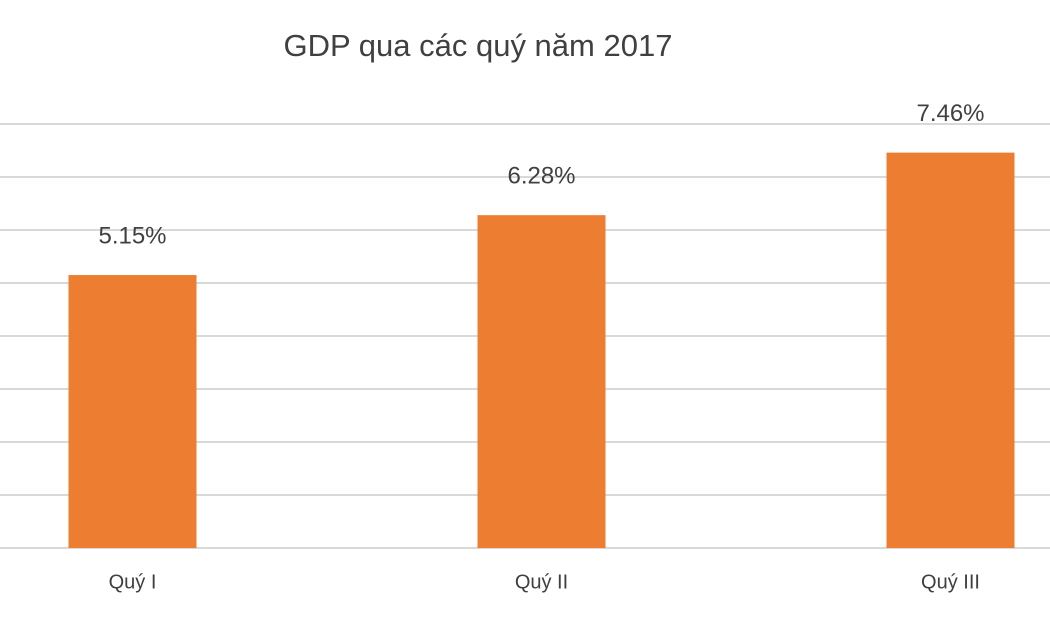  Describe the element at coordinates (541, 176) in the screenshot. I see `data-label: 6.28%` at that location.